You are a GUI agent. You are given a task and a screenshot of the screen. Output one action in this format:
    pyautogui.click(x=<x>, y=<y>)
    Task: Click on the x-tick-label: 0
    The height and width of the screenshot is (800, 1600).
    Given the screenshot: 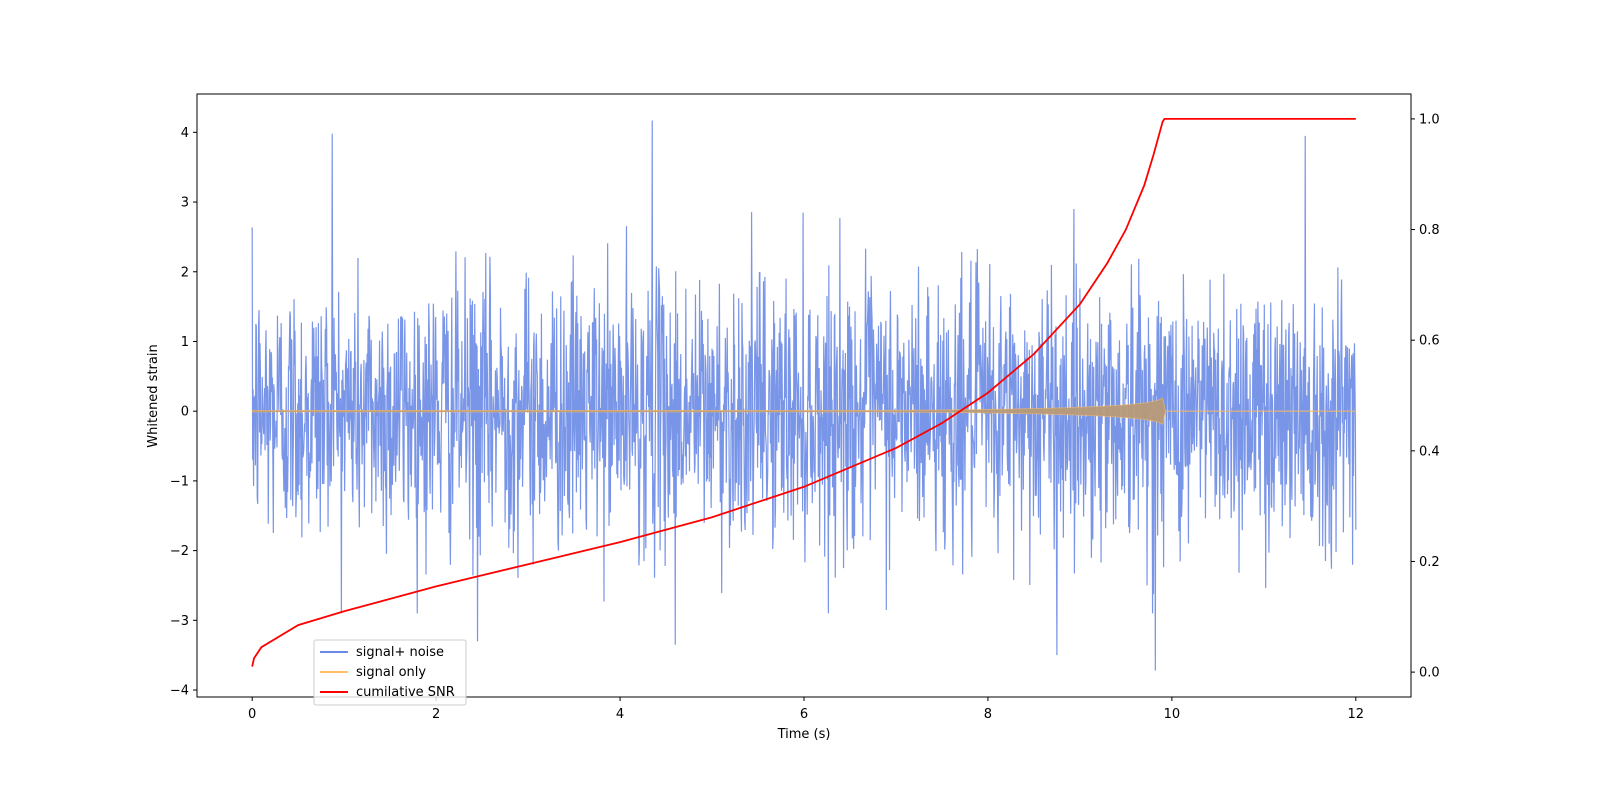 What is the action you would take?
    pyautogui.click(x=252, y=714)
    